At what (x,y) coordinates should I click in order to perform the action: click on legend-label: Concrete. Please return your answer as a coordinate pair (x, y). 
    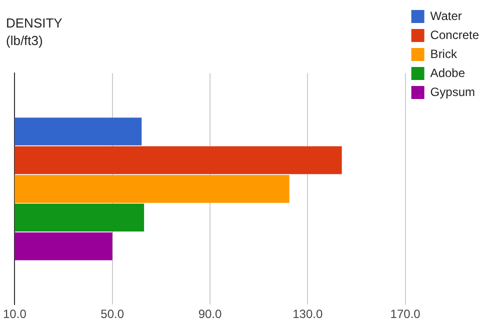
    Looking at the image, I should click on (455, 35).